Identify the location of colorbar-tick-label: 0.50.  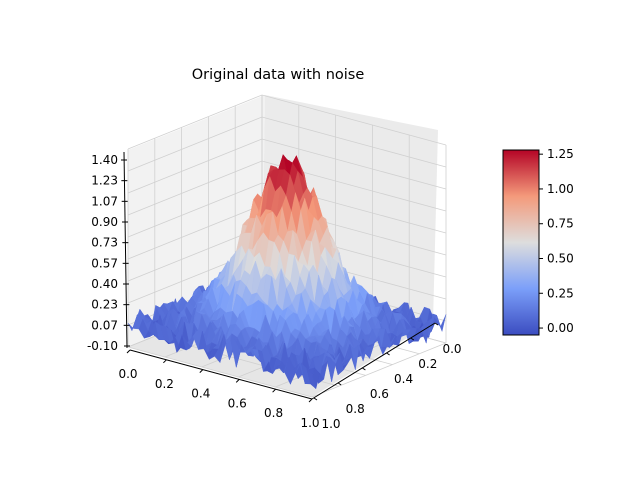
(560, 258).